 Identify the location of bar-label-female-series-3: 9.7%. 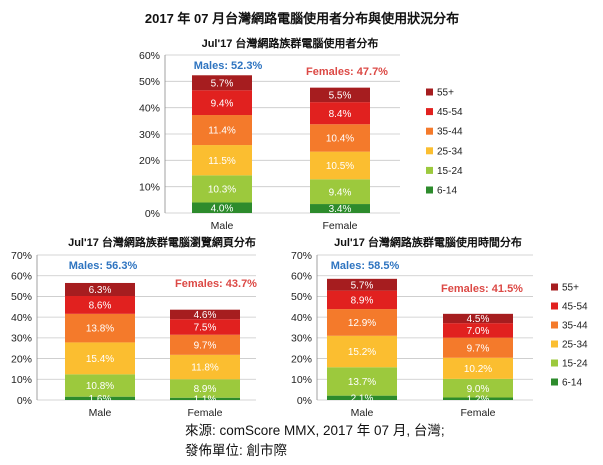
(205, 345).